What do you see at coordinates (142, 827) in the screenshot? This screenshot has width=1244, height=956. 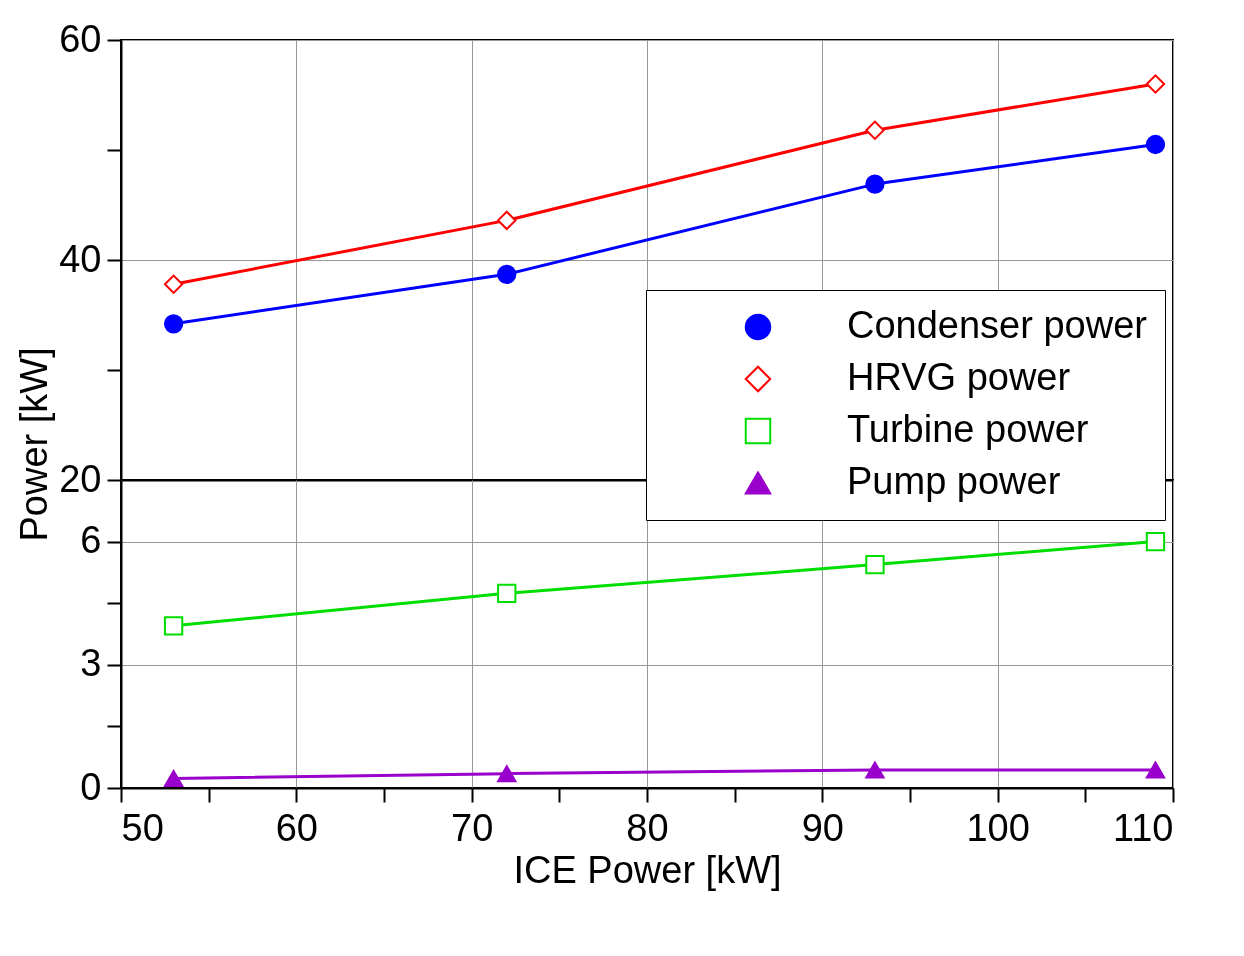 I see `x-tick-label: 50` at bounding box center [142, 827].